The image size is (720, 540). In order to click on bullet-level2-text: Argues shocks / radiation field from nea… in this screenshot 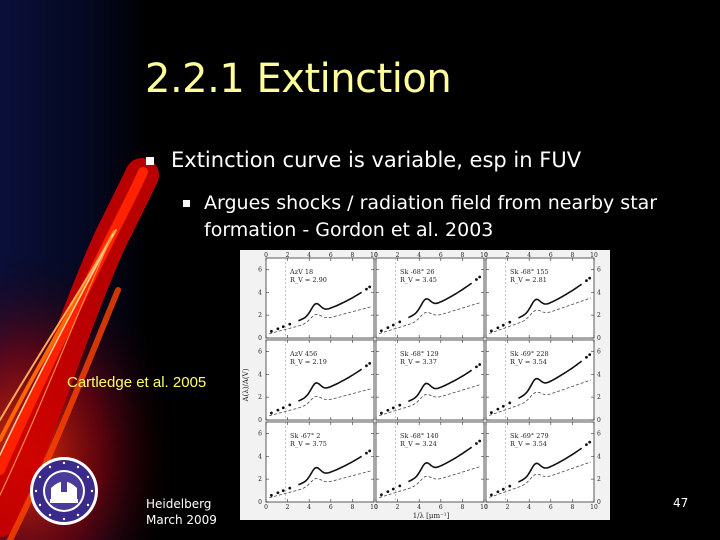, I will do `click(431, 216)`.